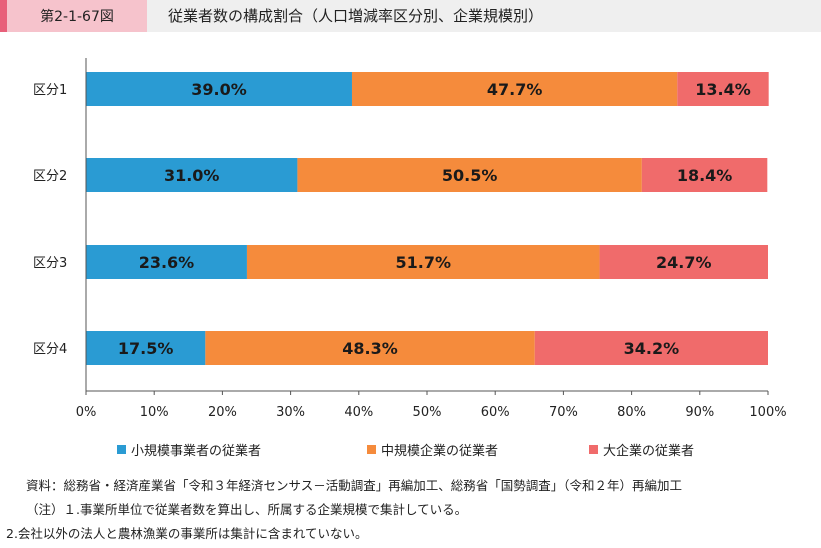 The image size is (821, 548). What do you see at coordinates (495, 412) in the screenshot?
I see `x-tick-label: 60%` at bounding box center [495, 412].